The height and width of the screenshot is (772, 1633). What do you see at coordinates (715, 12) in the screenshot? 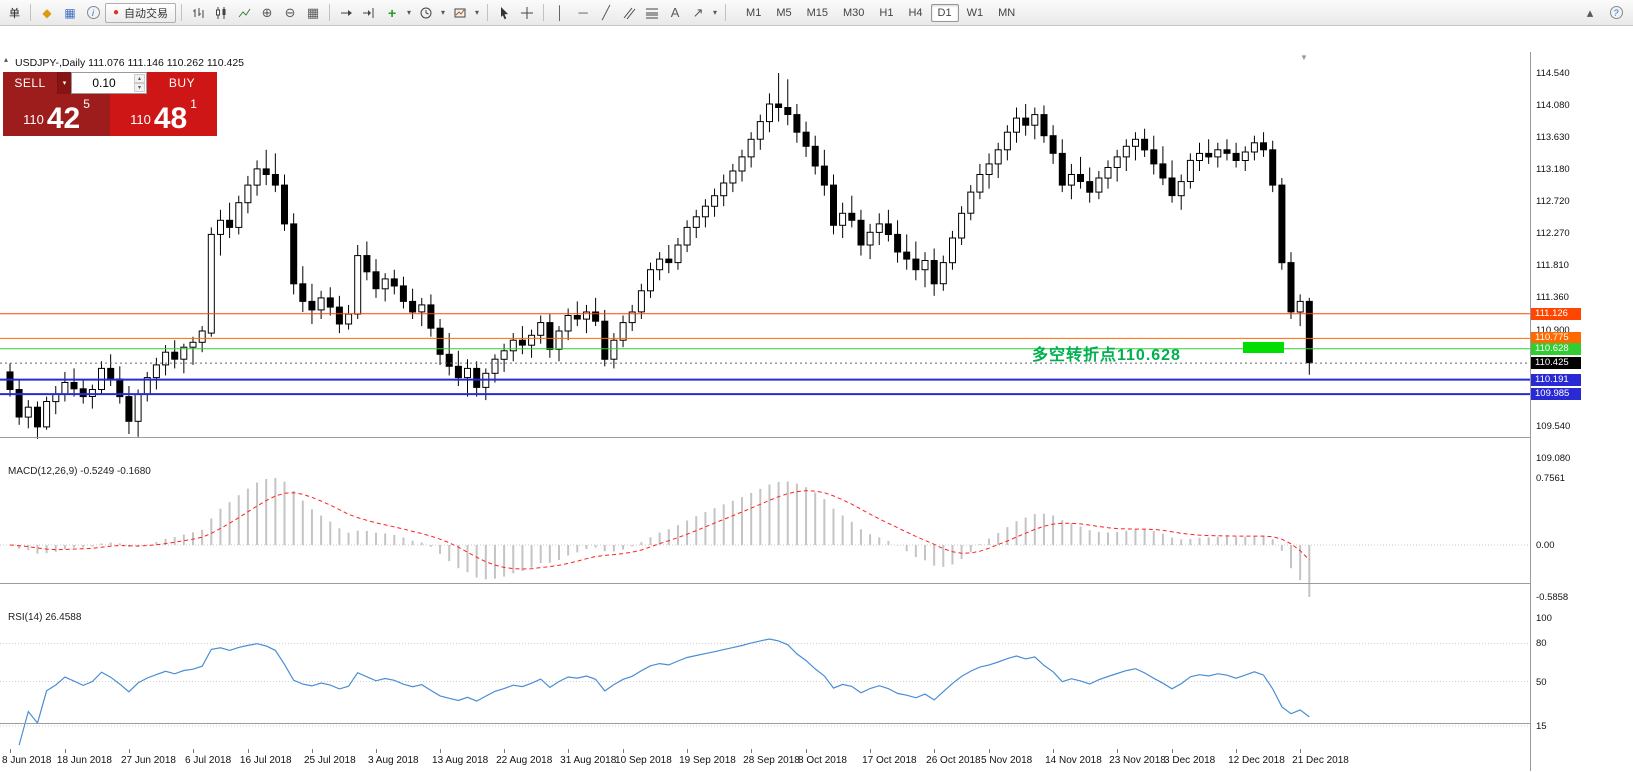
I see `shapes-dropdown-icon: ▾` at bounding box center [715, 12].